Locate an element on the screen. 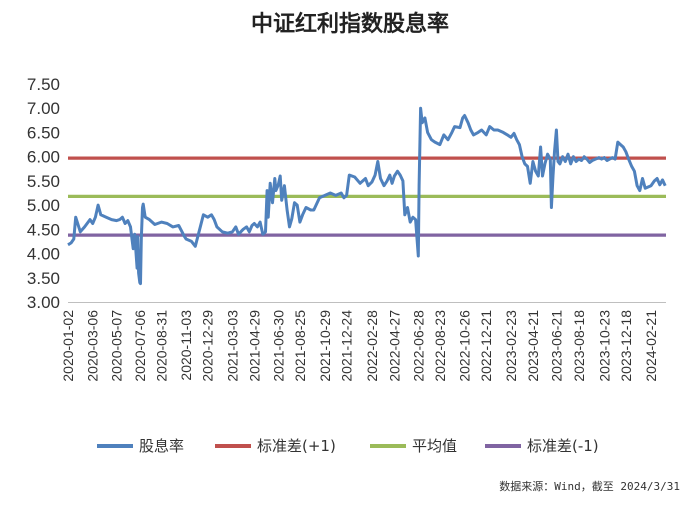 The height and width of the screenshot is (512, 700). y-tick-label: 7.00 is located at coordinates (43, 108).